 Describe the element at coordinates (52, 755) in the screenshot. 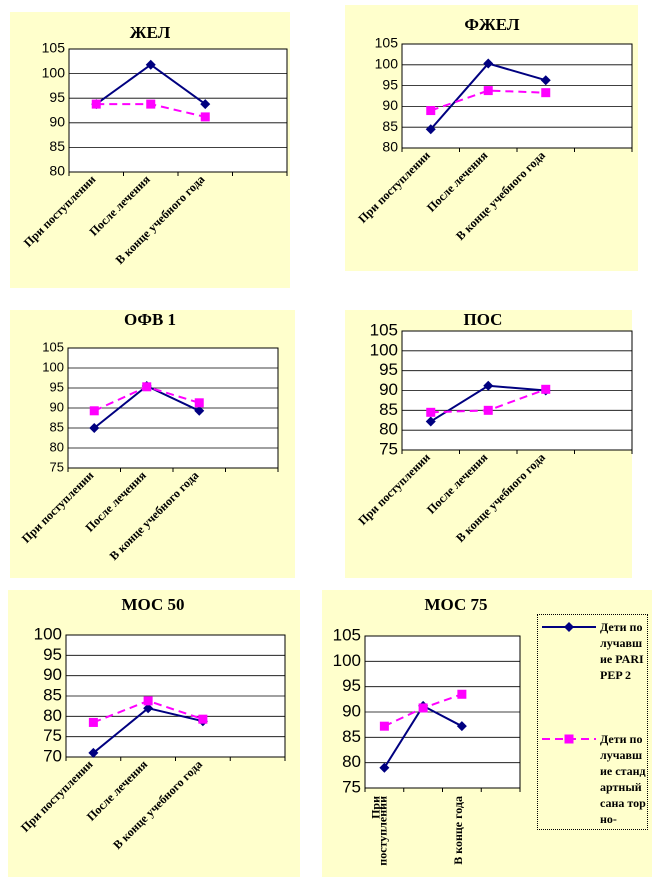

I see `y-tick-label: 70` at that location.